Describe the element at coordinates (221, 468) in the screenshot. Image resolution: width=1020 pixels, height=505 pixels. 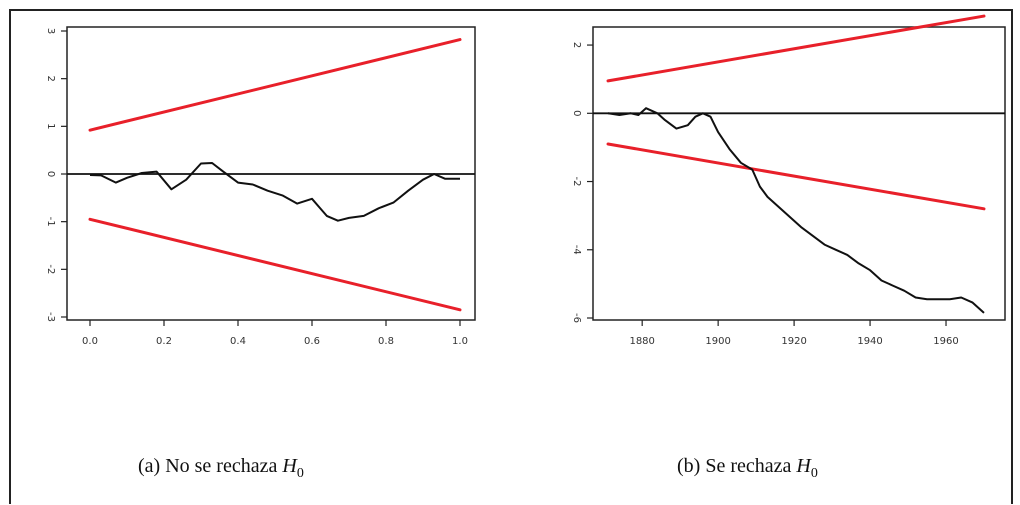
I see `caption-a: (a) No se rechaza H0` at that location.